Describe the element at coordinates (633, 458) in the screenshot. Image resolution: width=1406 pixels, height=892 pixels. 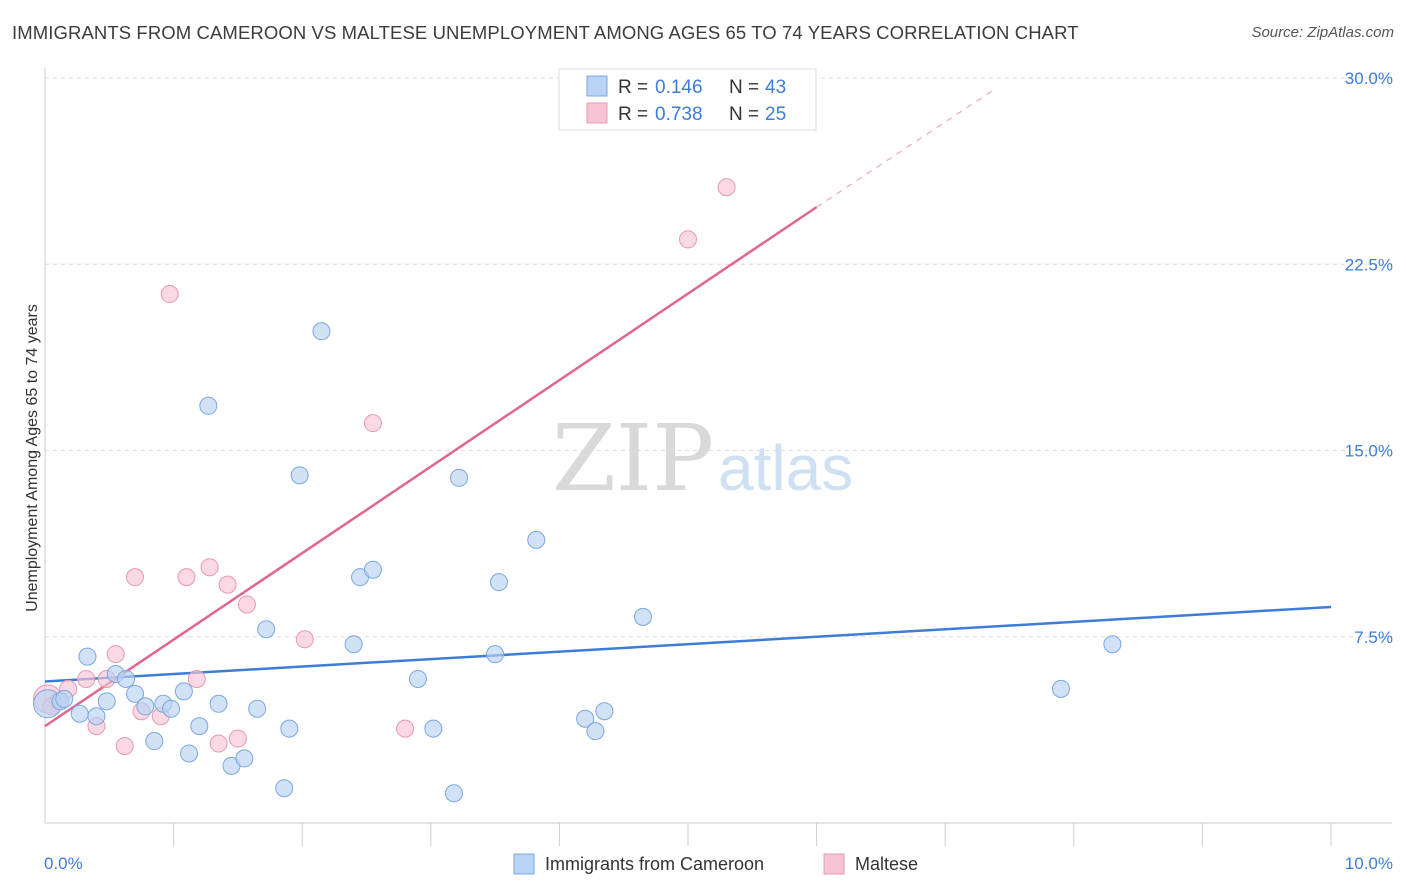
I see `watermark-zip: ZIP` at that location.